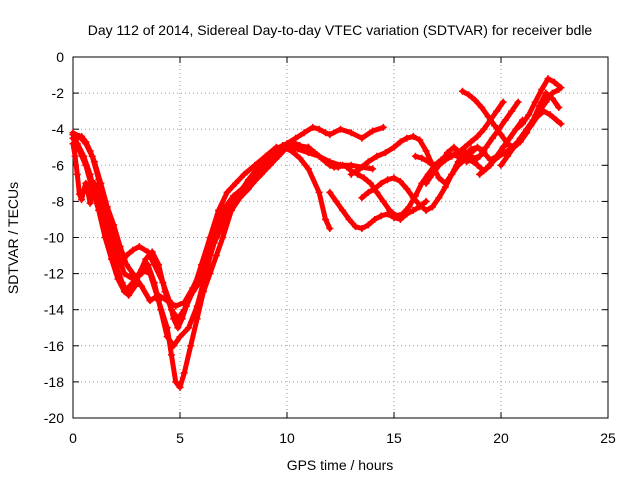 The width and height of the screenshot is (640, 480). What do you see at coordinates (54, 418) in the screenshot?
I see `y-tick-label: -20` at bounding box center [54, 418].